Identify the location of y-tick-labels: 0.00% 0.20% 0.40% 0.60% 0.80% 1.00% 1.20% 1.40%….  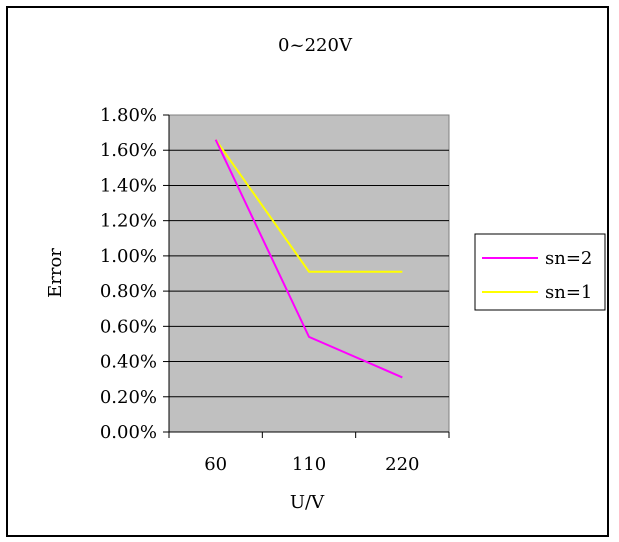
(128, 274).